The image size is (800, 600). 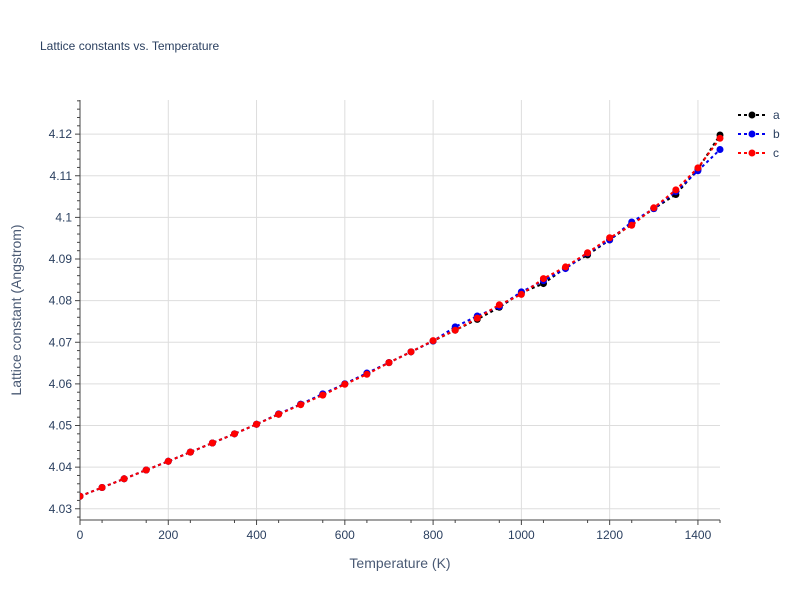 I want to click on x-tick-label: 1000, so click(x=521, y=535).